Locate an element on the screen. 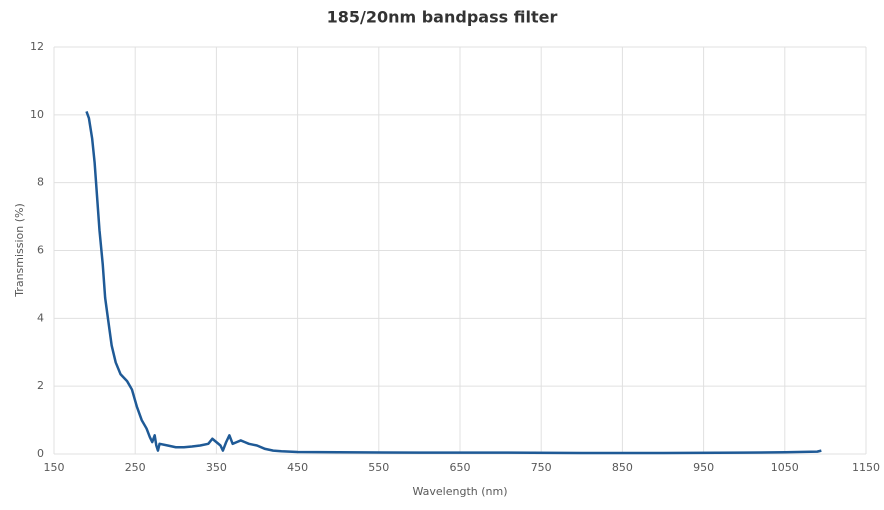  x-tick-label: 250 is located at coordinates (135, 467).